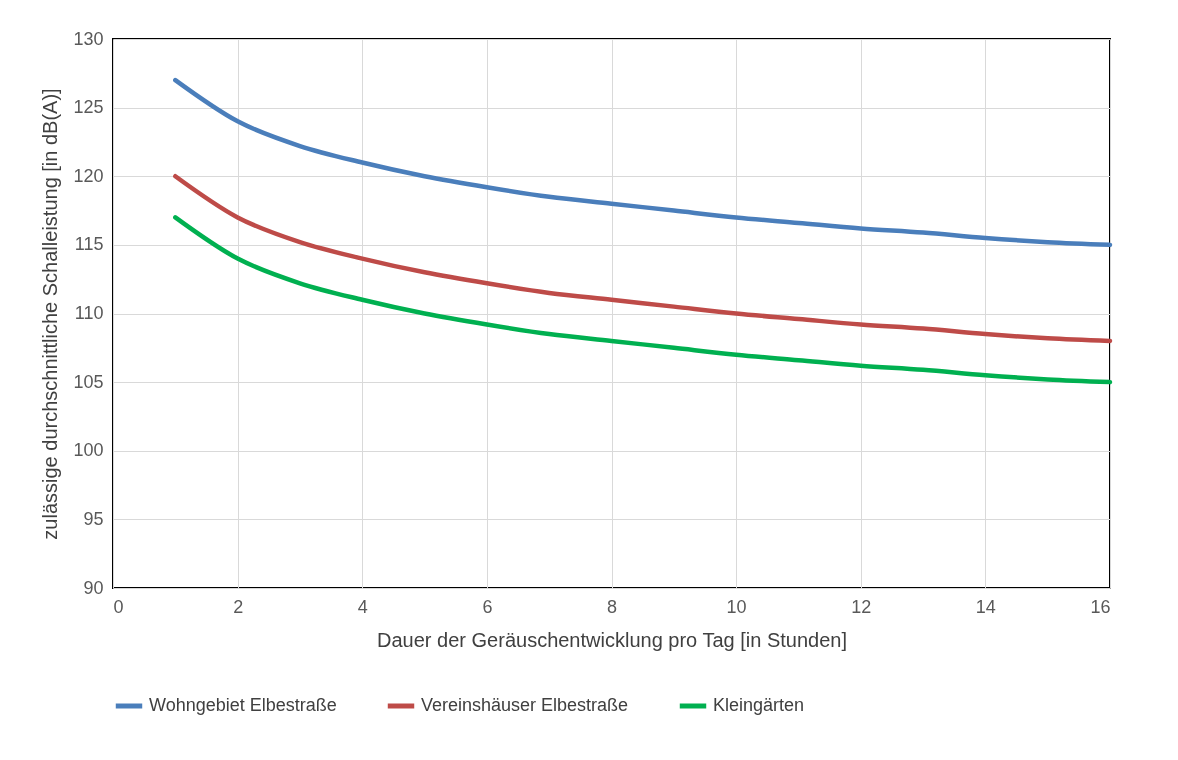  Describe the element at coordinates (985, 606) in the screenshot. I see `x-tick-label: 14` at that location.